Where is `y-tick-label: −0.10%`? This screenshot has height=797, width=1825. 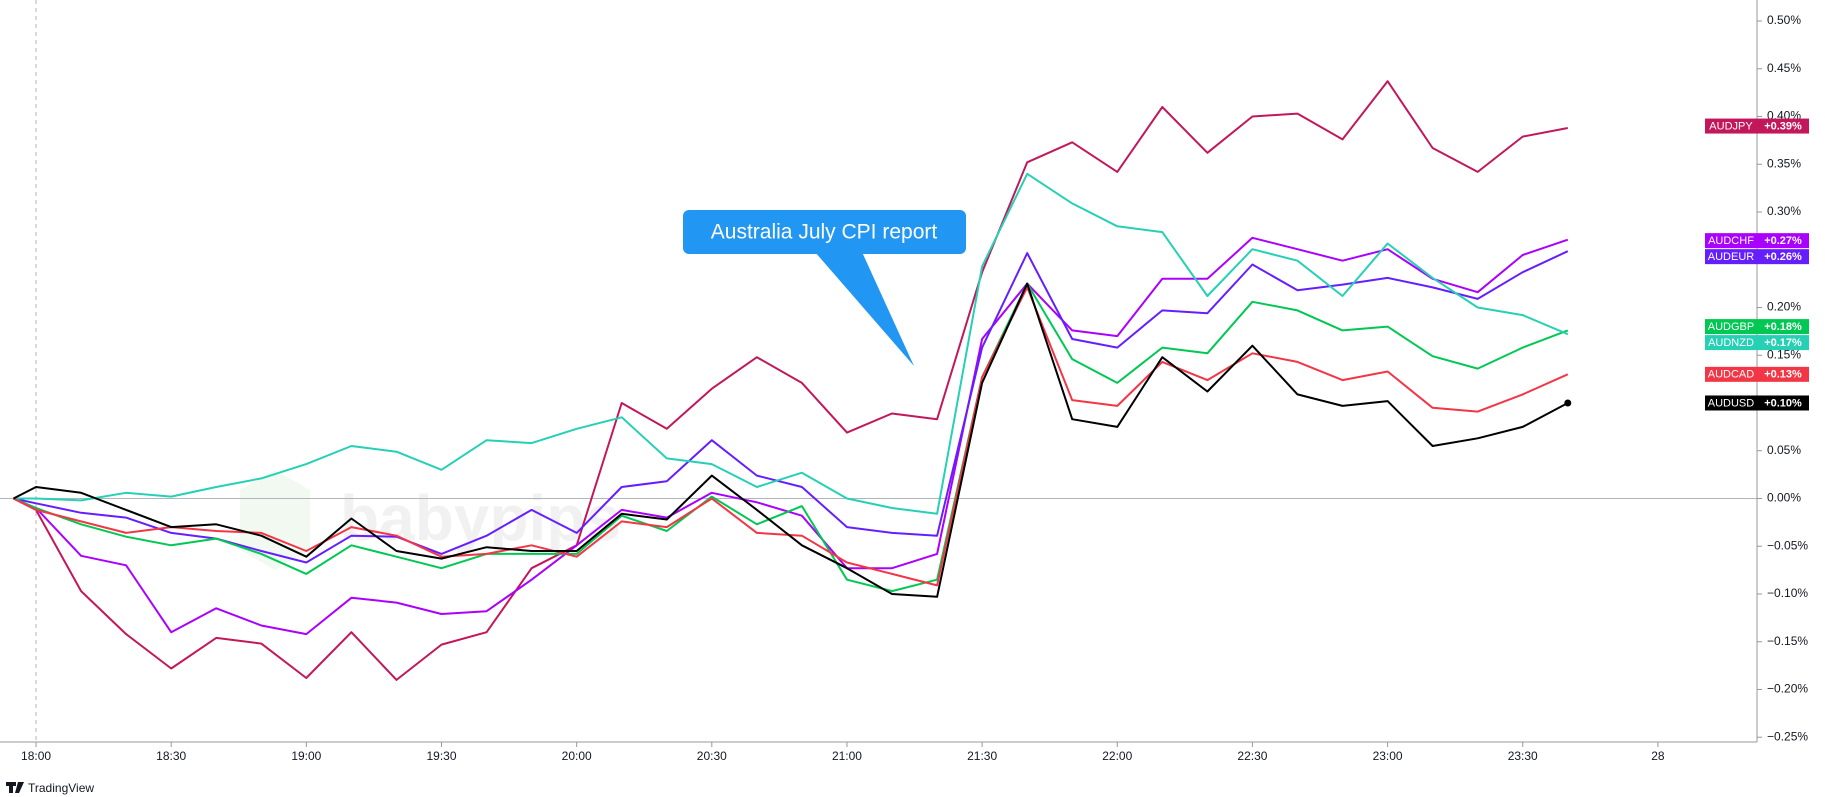 y-tick-label: −0.10% is located at coordinates (1787, 593).